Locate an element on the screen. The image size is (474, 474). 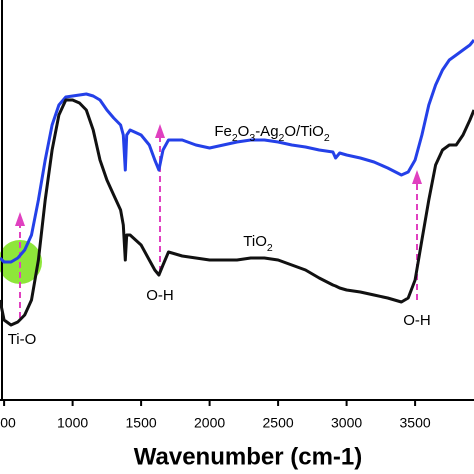
series-label: Fe2O3-Ag2O/TiO2 is located at coordinates (272, 133).